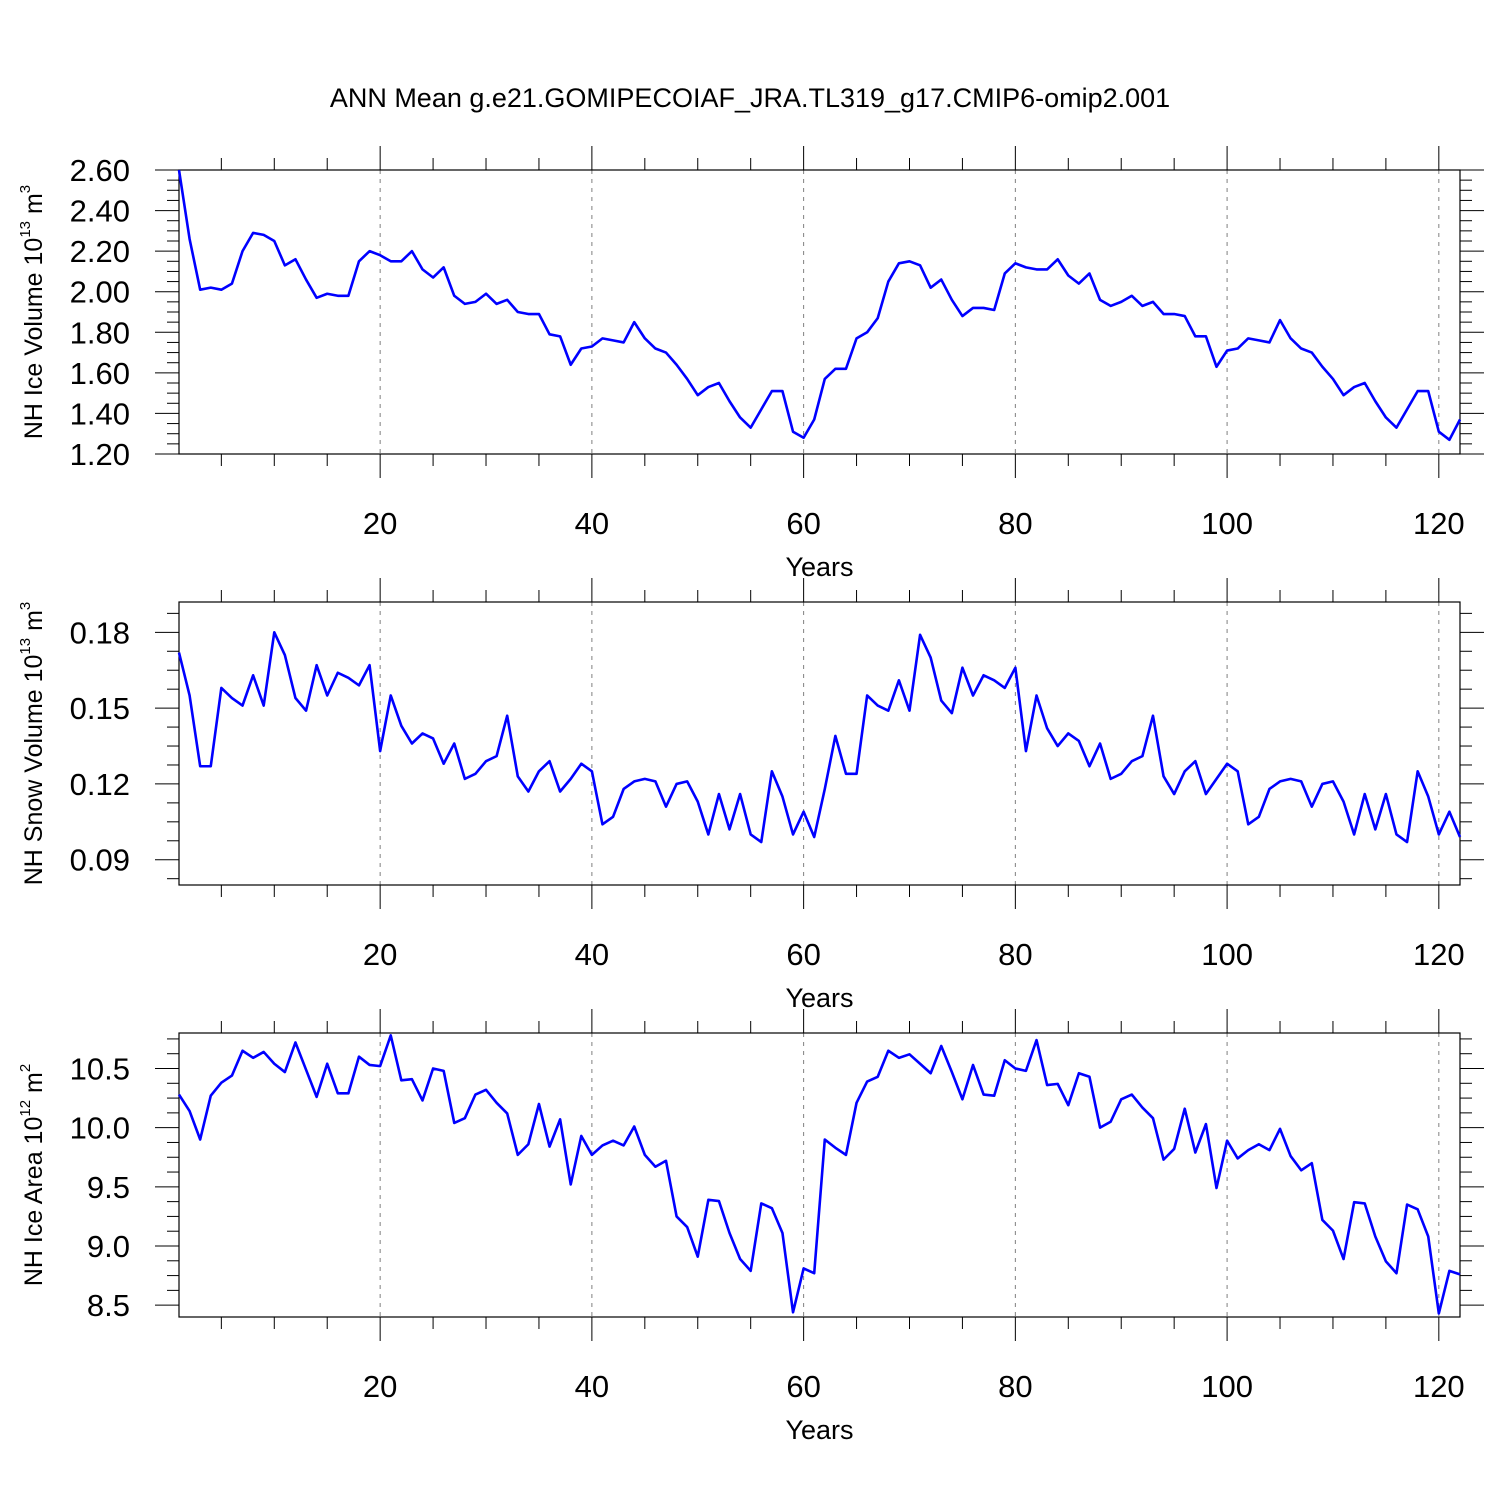 The width and height of the screenshot is (1500, 1500). Describe the element at coordinates (100, 454) in the screenshot. I see `y-tick-label: 1.20` at that location.